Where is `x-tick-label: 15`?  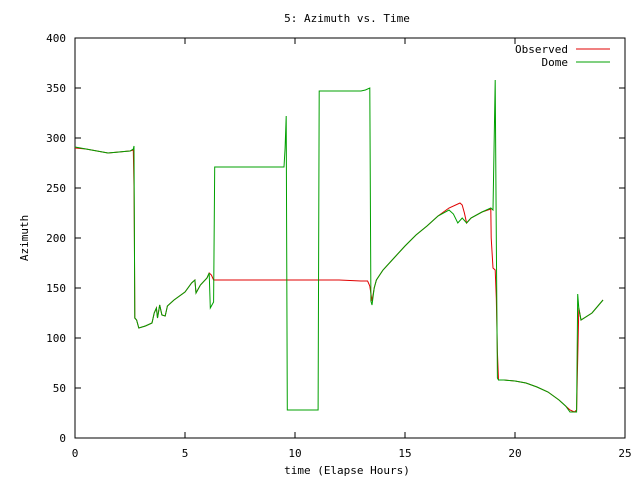 x-tick-label: 15 is located at coordinates (404, 453).